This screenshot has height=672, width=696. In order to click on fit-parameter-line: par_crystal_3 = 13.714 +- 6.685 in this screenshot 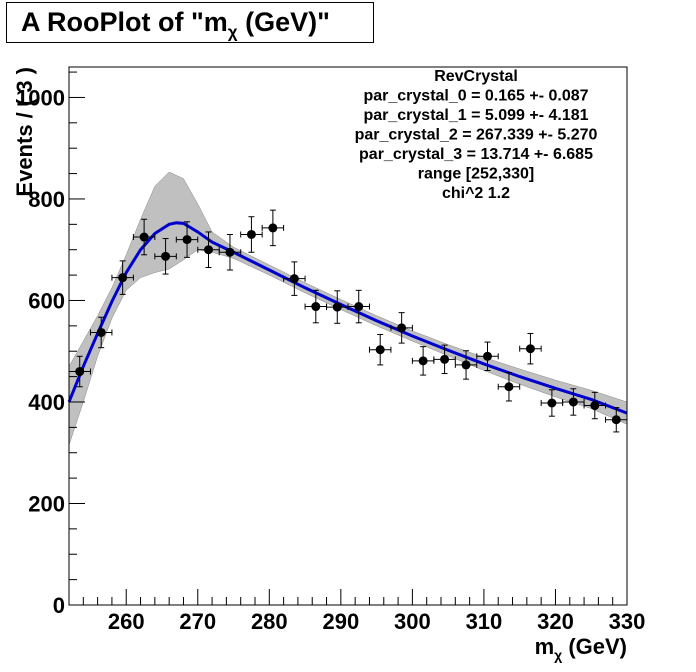, I will do `click(476, 154)`.